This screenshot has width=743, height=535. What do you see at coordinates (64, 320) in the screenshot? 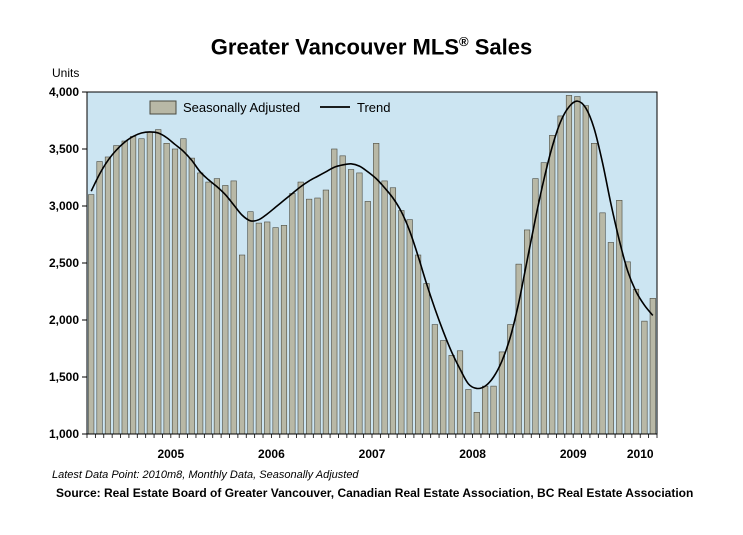
I see `y-tick-label: 2,000` at bounding box center [64, 320].